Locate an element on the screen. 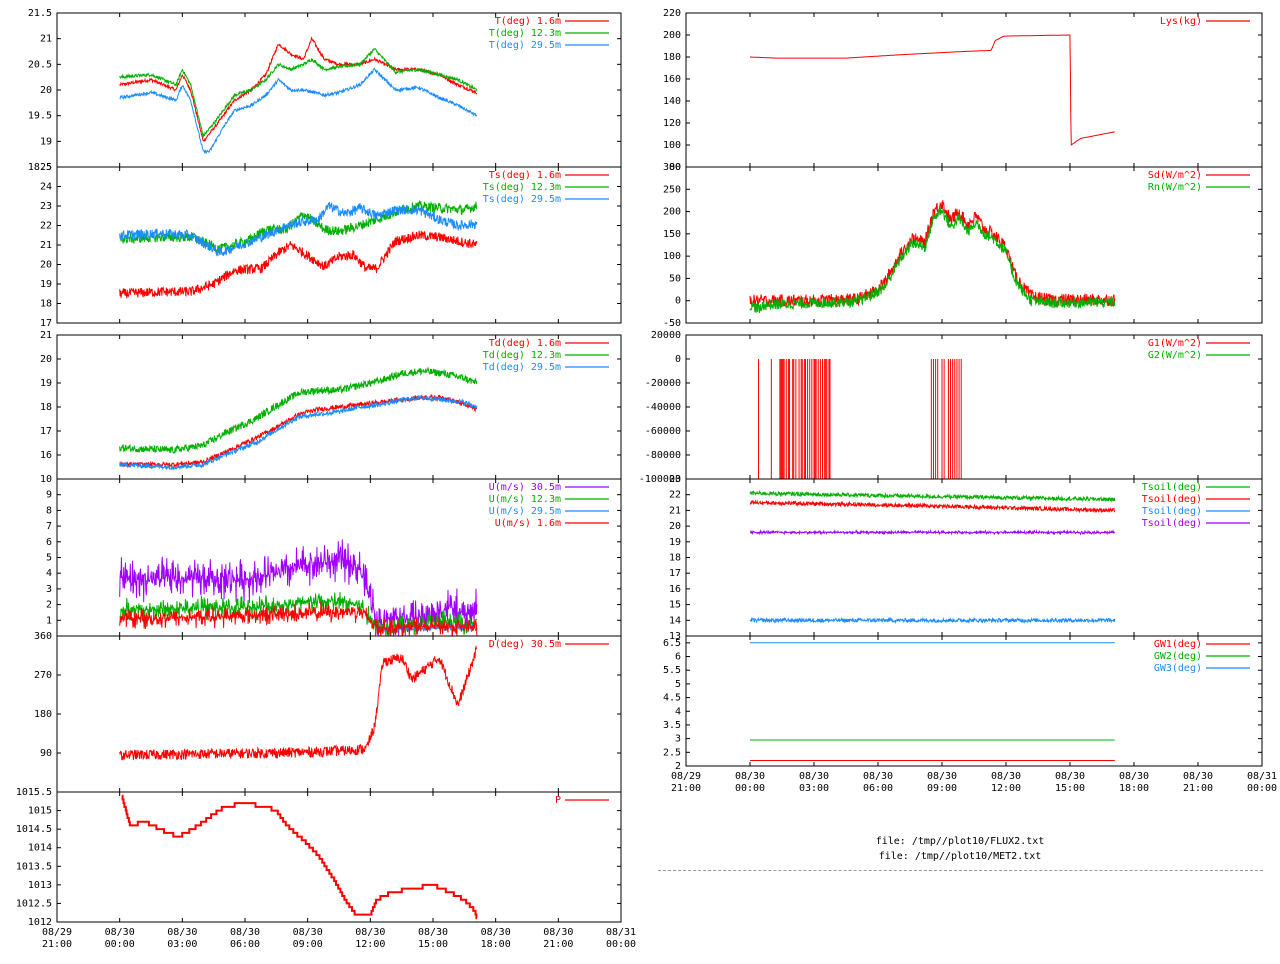 This screenshot has height=964, width=1280. separator-line is located at coordinates (960, 870).